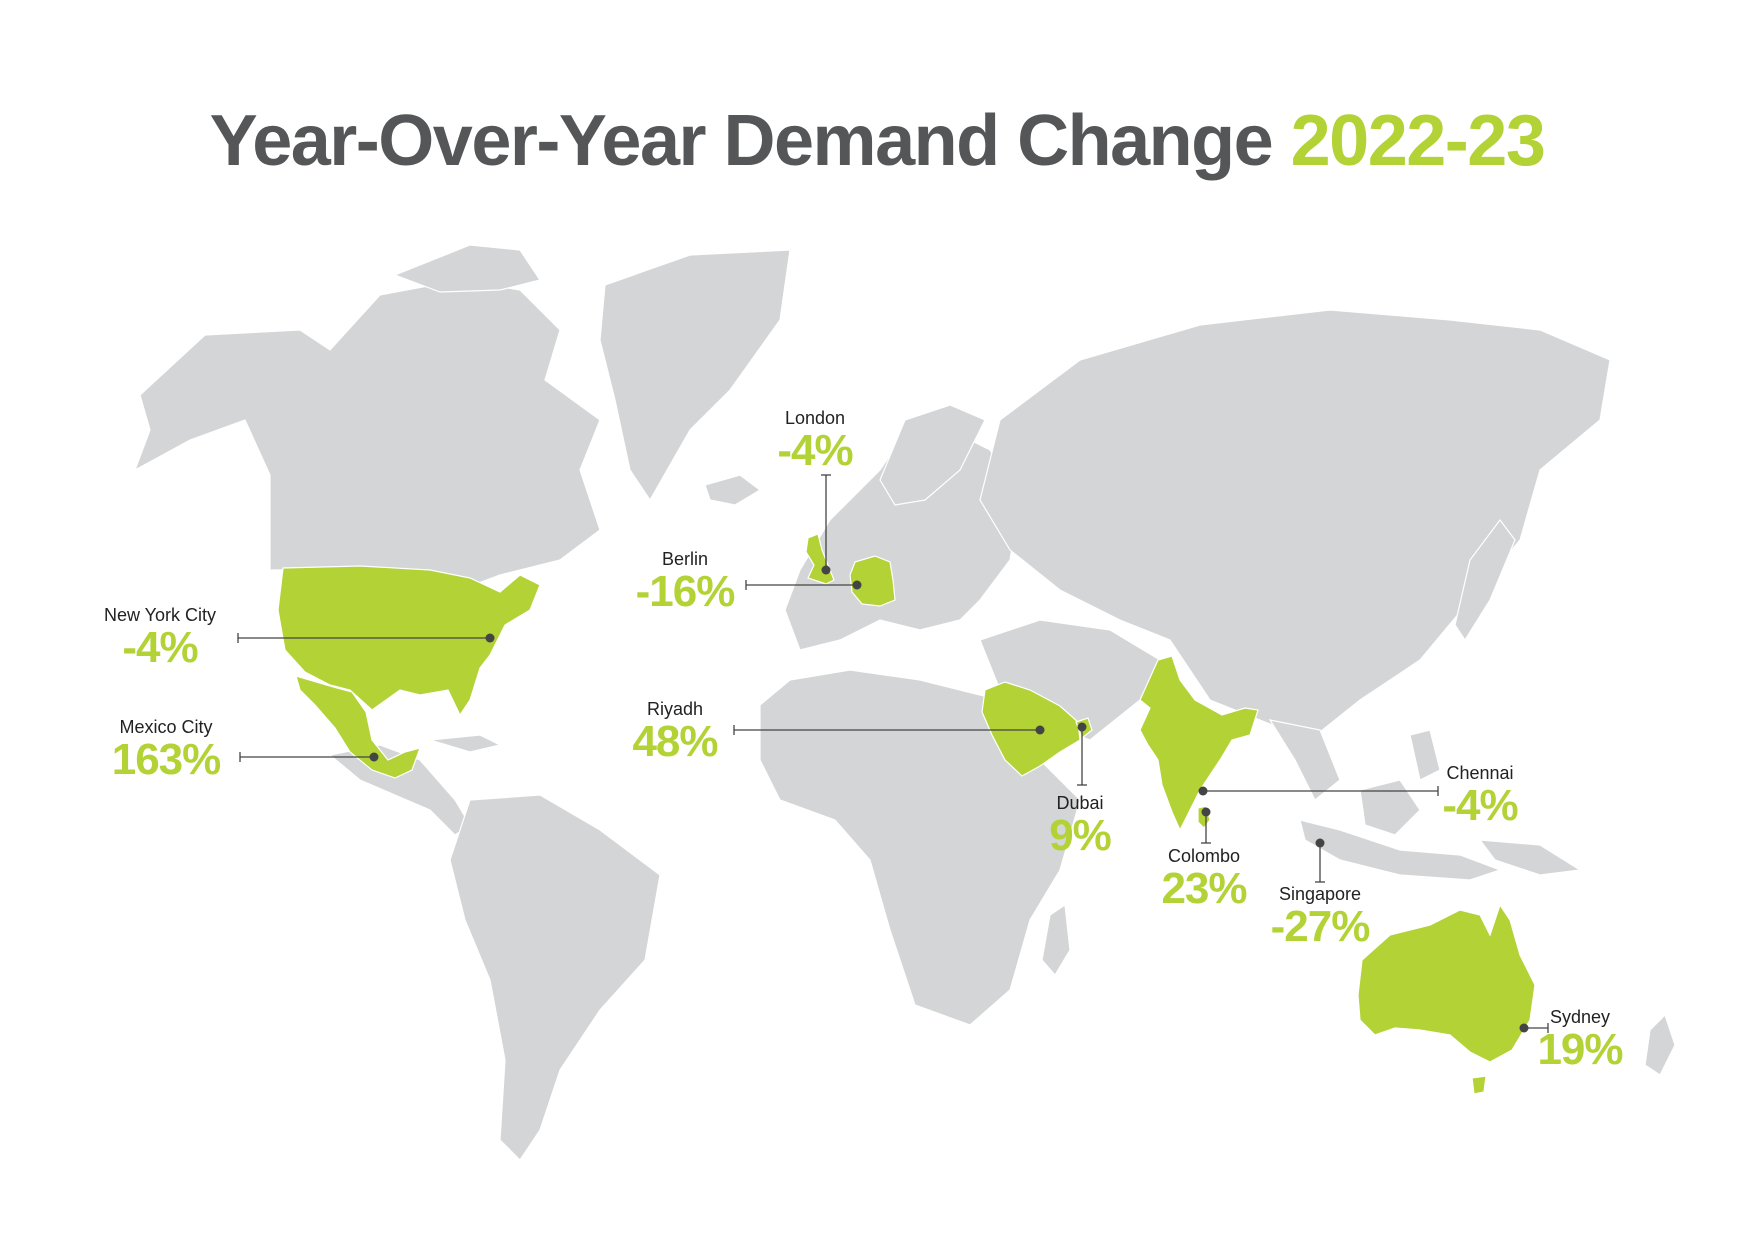 This screenshot has width=1754, height=1240. What do you see at coordinates (733, 490) in the screenshot?
I see `land-iceland` at bounding box center [733, 490].